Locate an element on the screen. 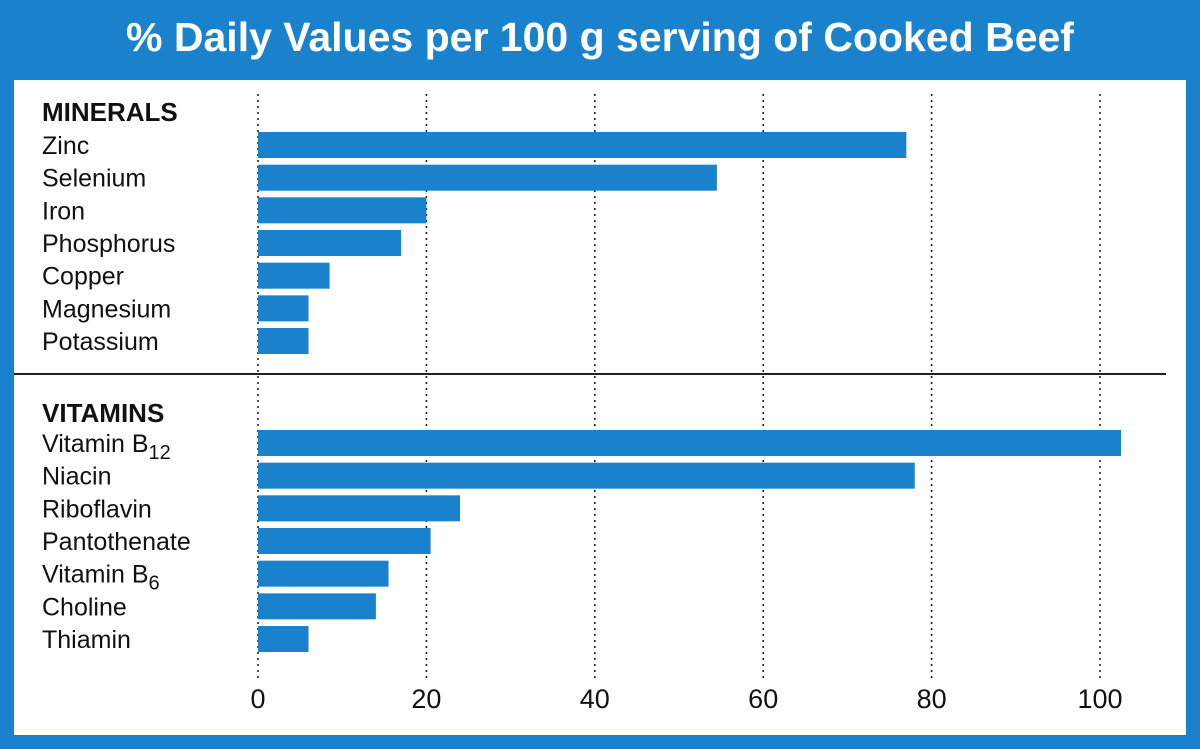  category-label-subscript: 12 is located at coordinates (160, 453).